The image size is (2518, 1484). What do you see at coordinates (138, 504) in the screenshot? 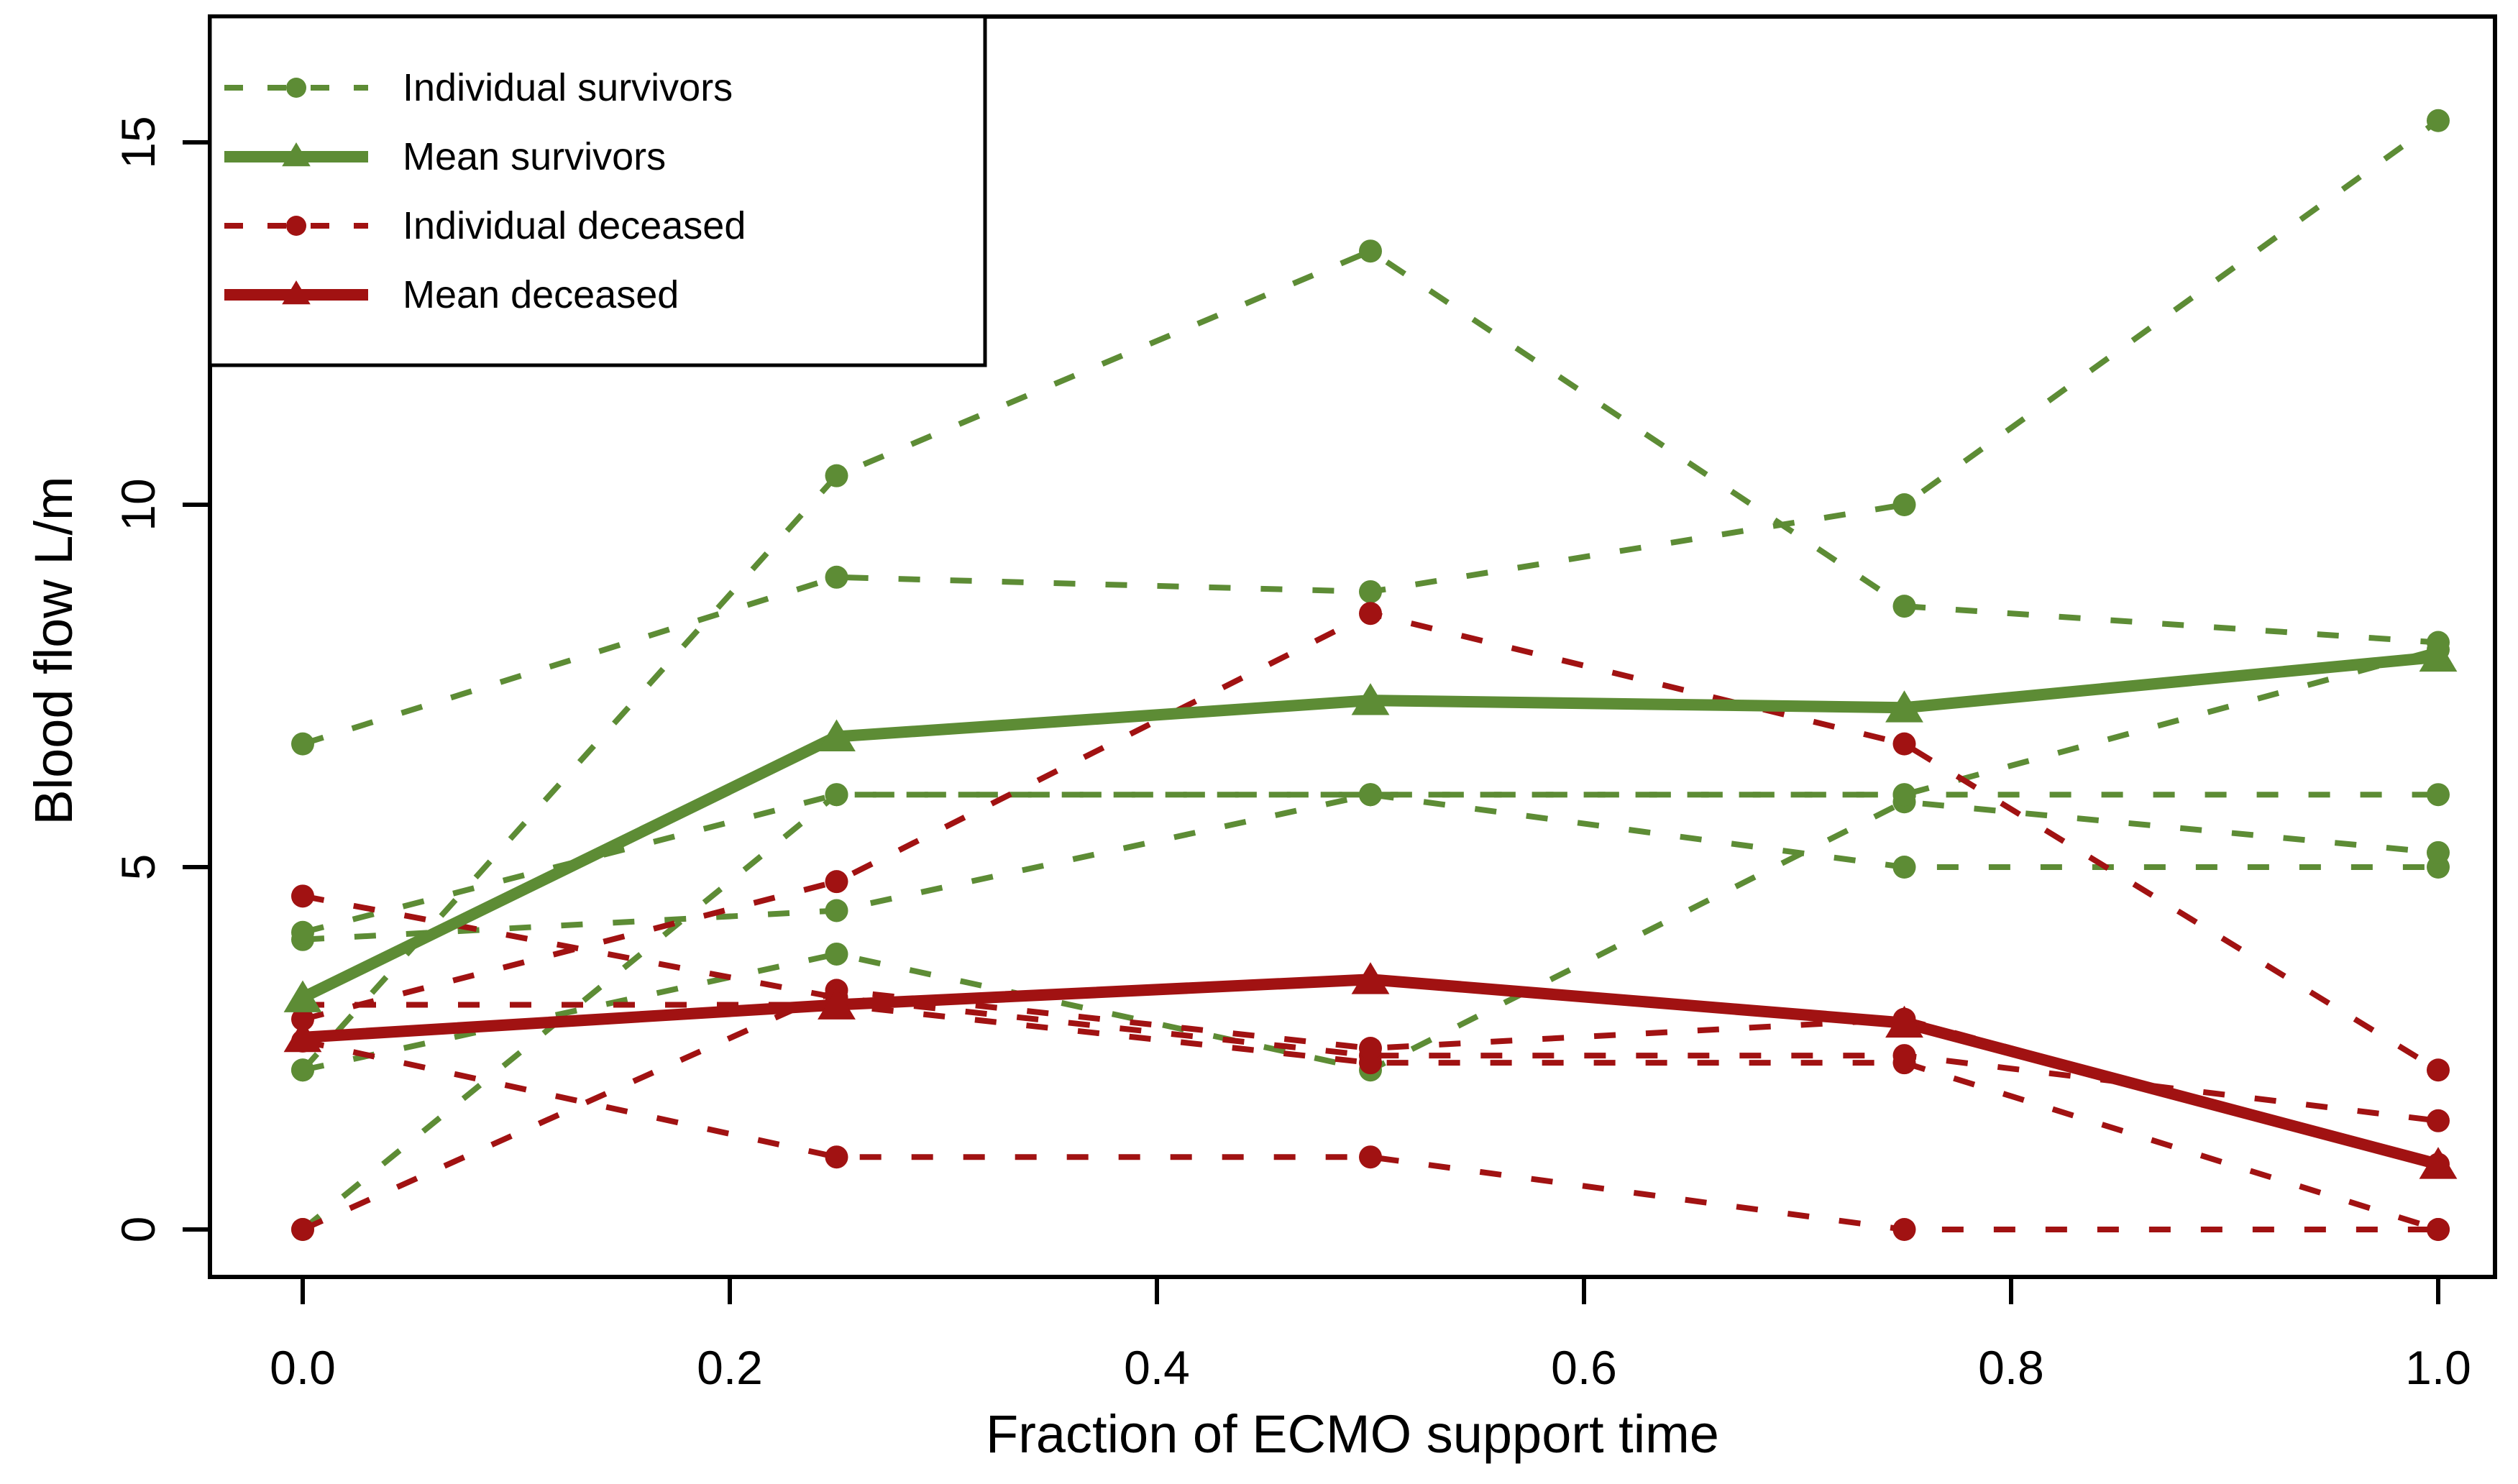
I see `y-tick-label-10: 10` at bounding box center [138, 504].